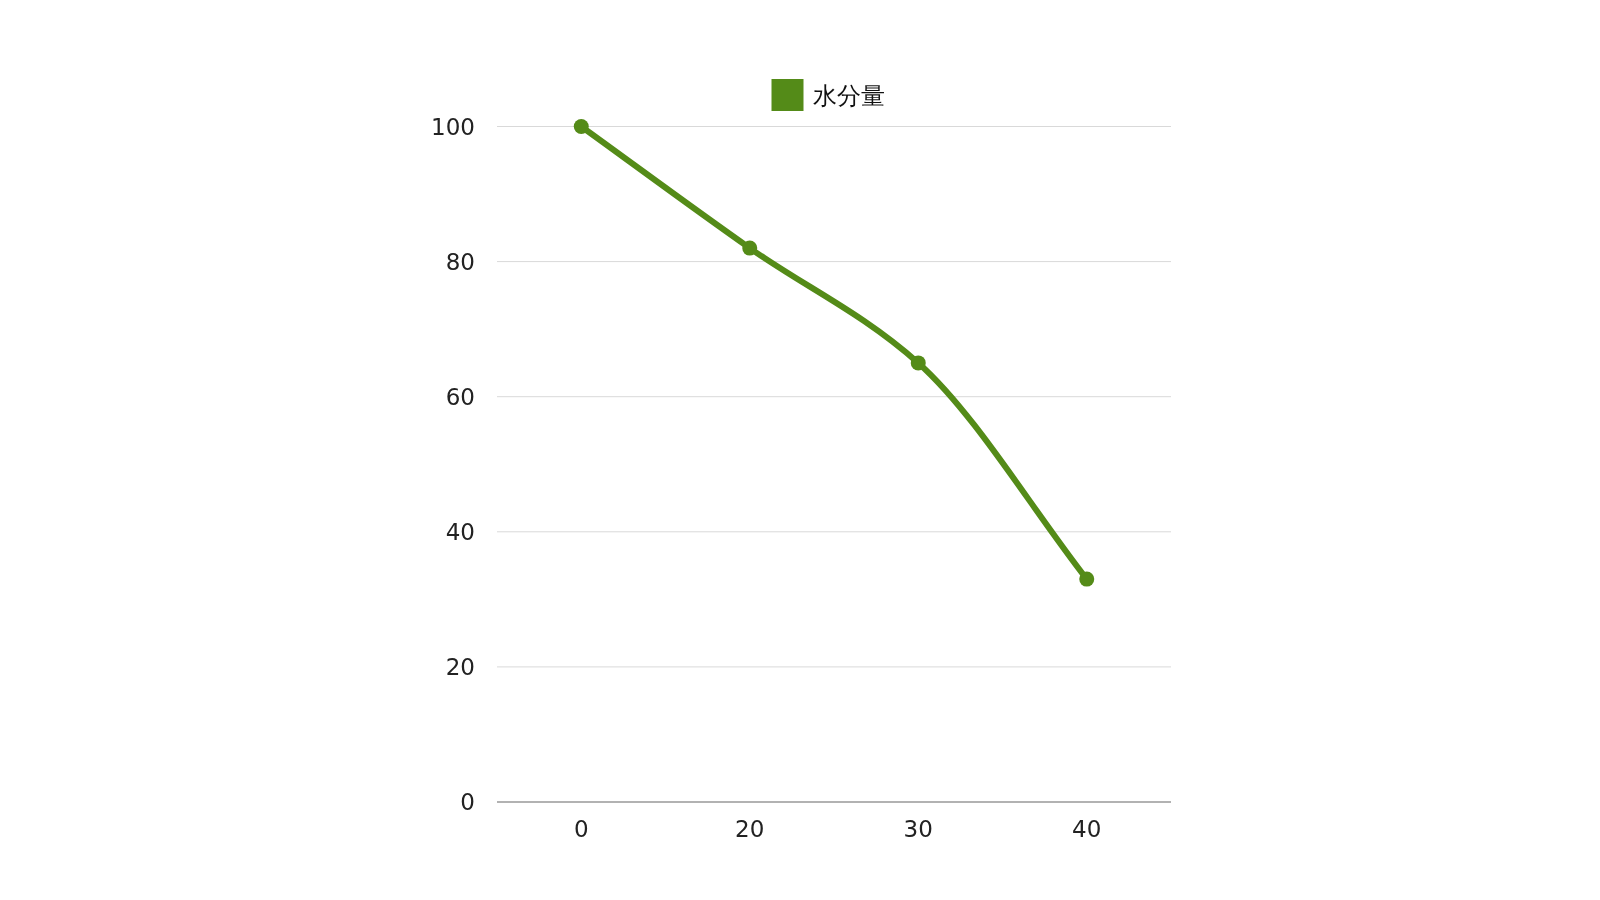  What do you see at coordinates (460, 531) in the screenshot?
I see `y-tick-label: 40` at bounding box center [460, 531].